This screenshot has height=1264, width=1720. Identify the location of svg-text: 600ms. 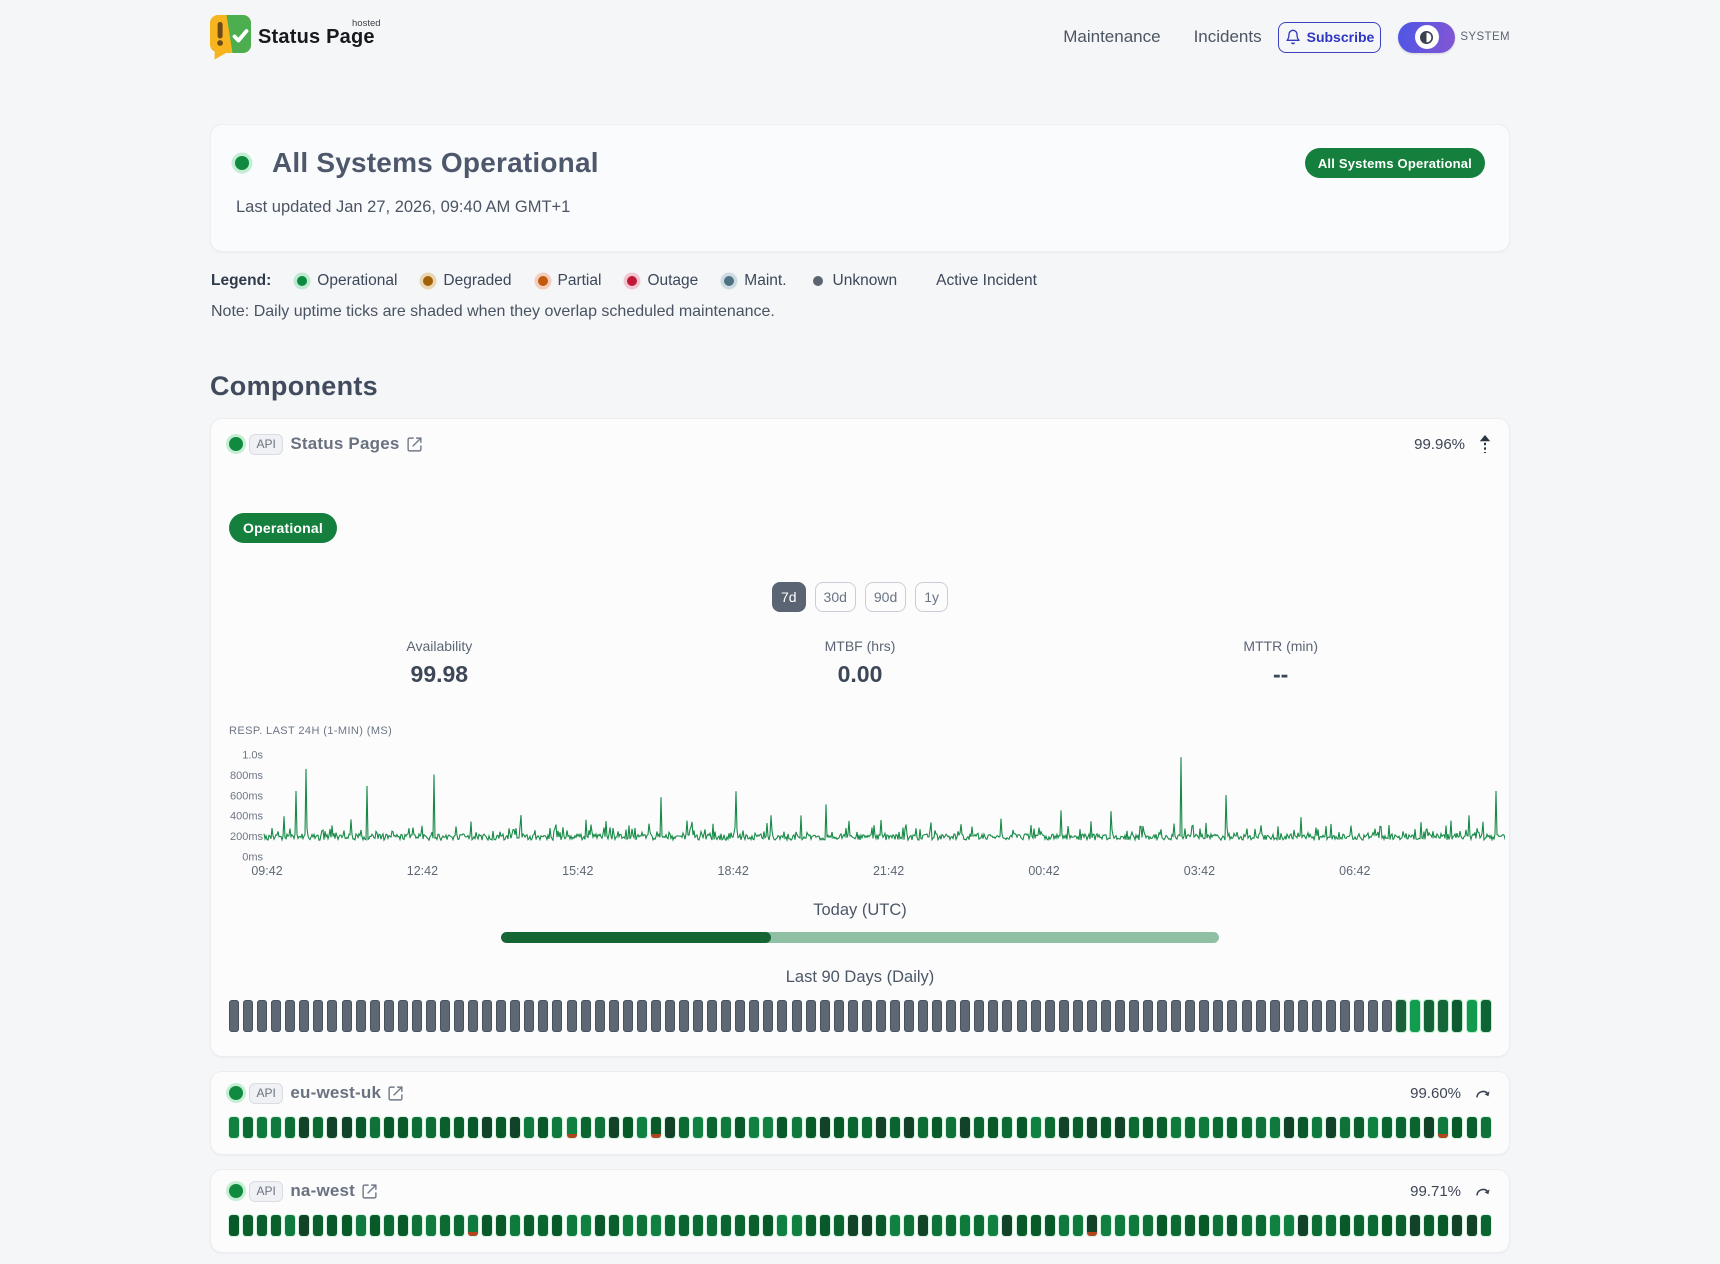
(247, 796).